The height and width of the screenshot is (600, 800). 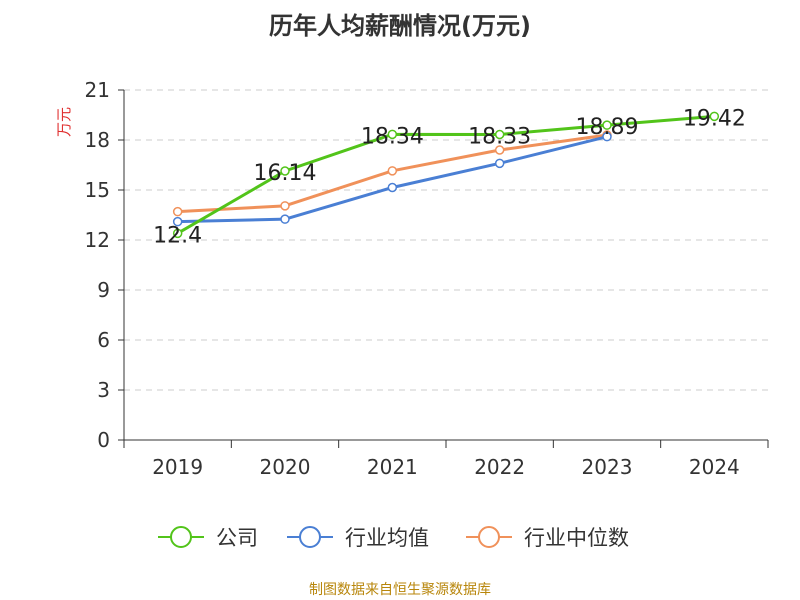 What do you see at coordinates (177, 467) in the screenshot?
I see `x-tick-label: 2019` at bounding box center [177, 467].